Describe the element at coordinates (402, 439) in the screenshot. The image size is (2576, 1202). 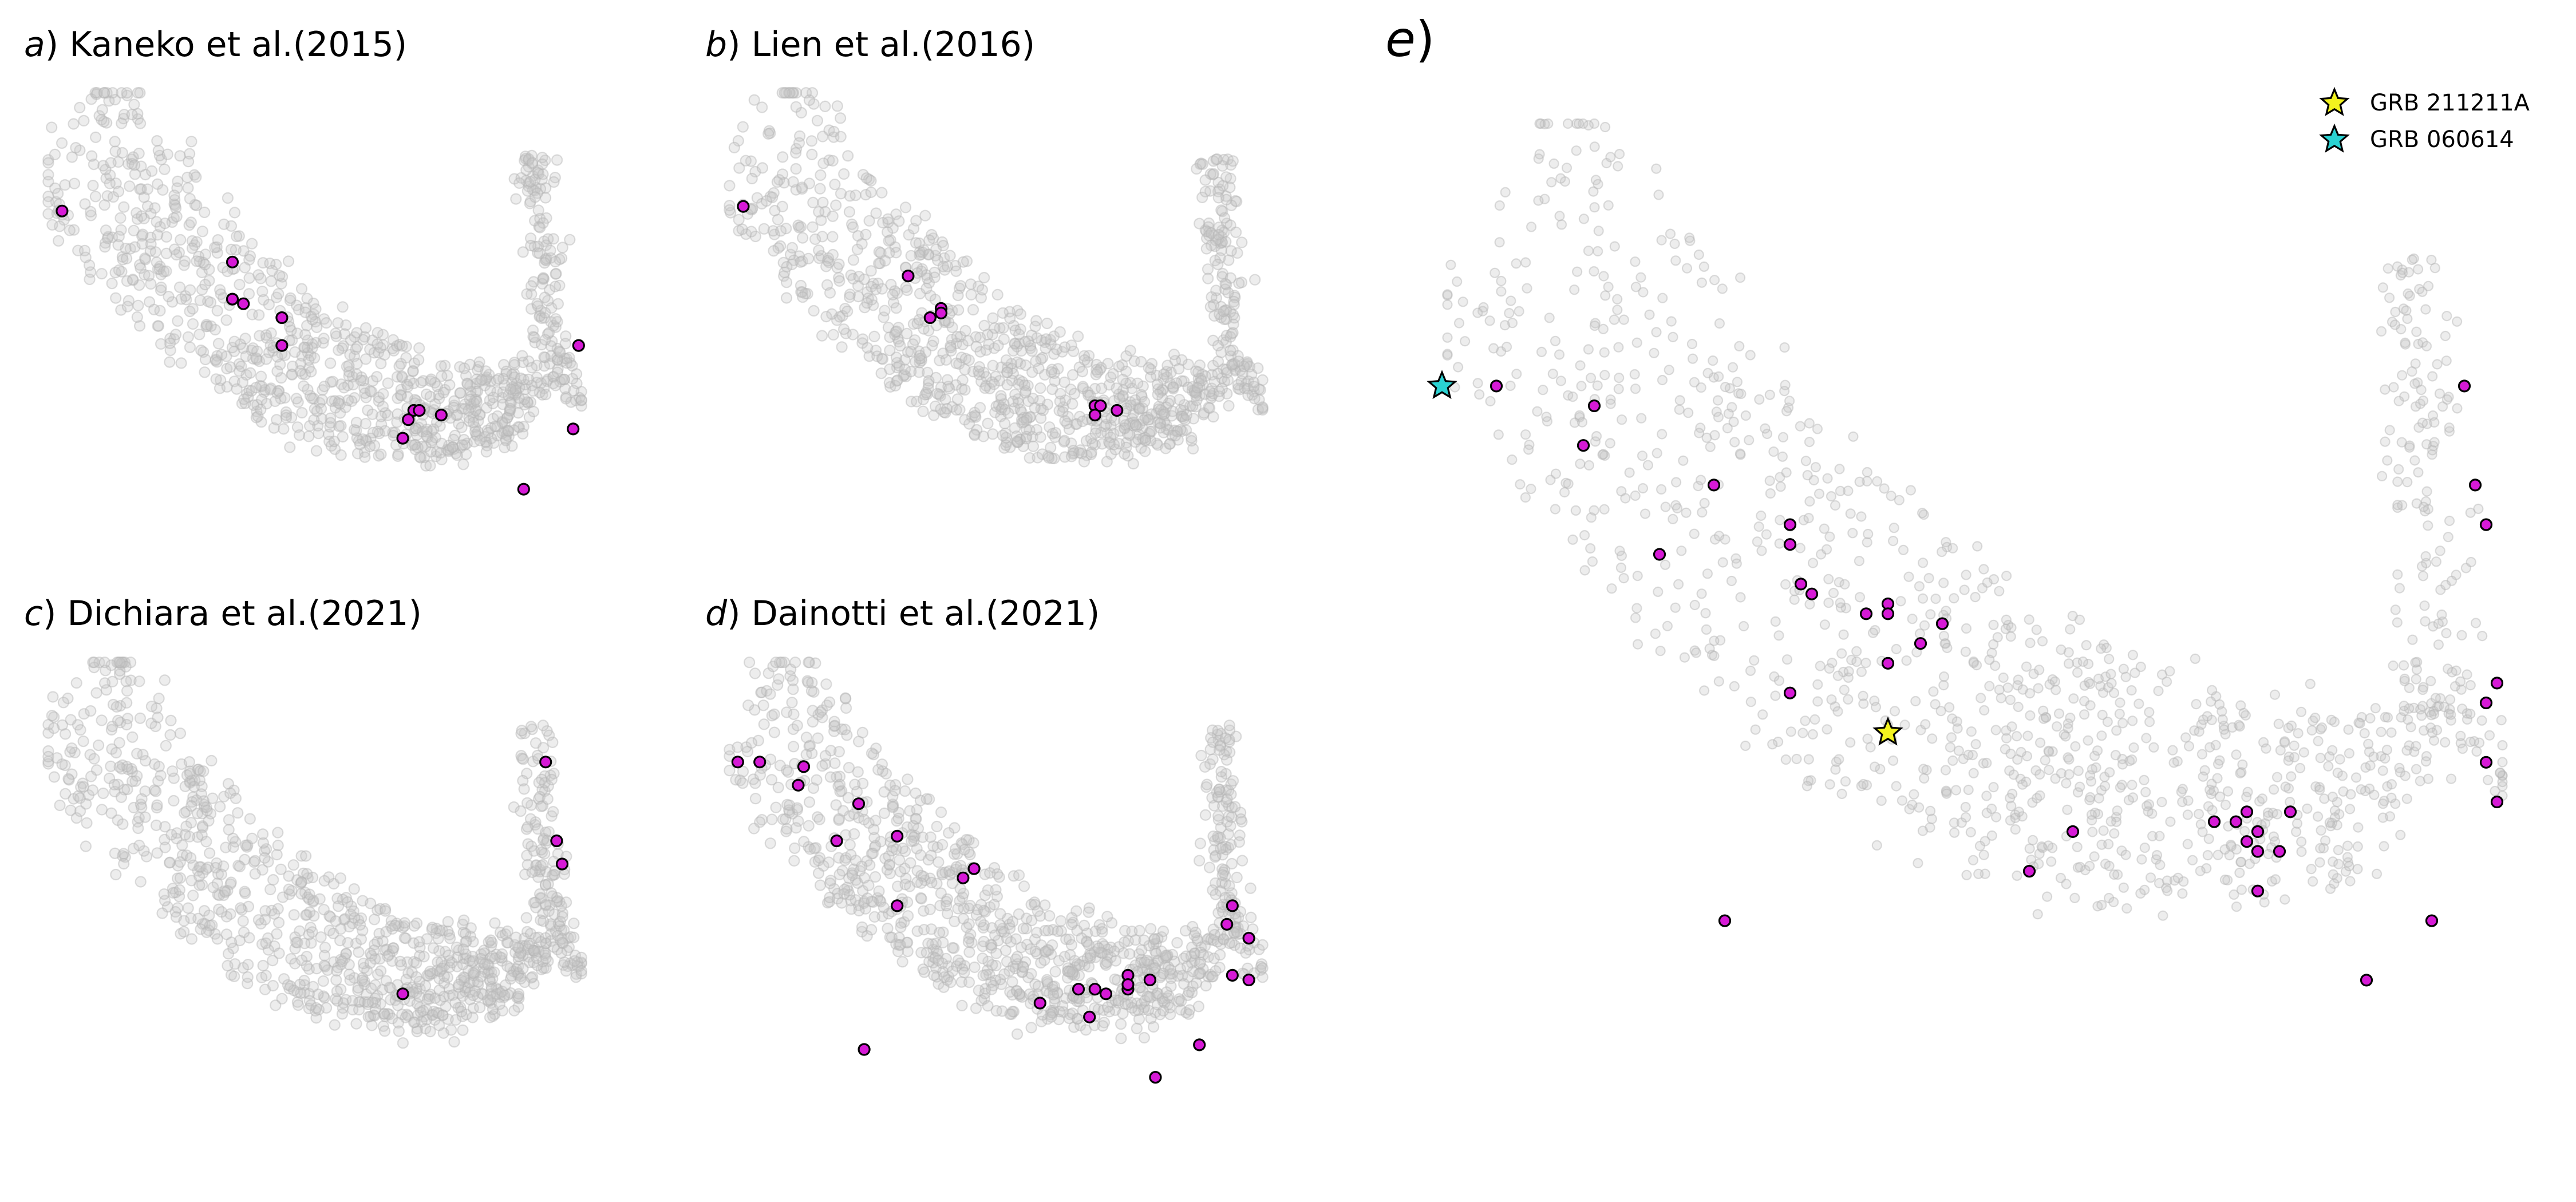
I see `highlighted-point` at that location.